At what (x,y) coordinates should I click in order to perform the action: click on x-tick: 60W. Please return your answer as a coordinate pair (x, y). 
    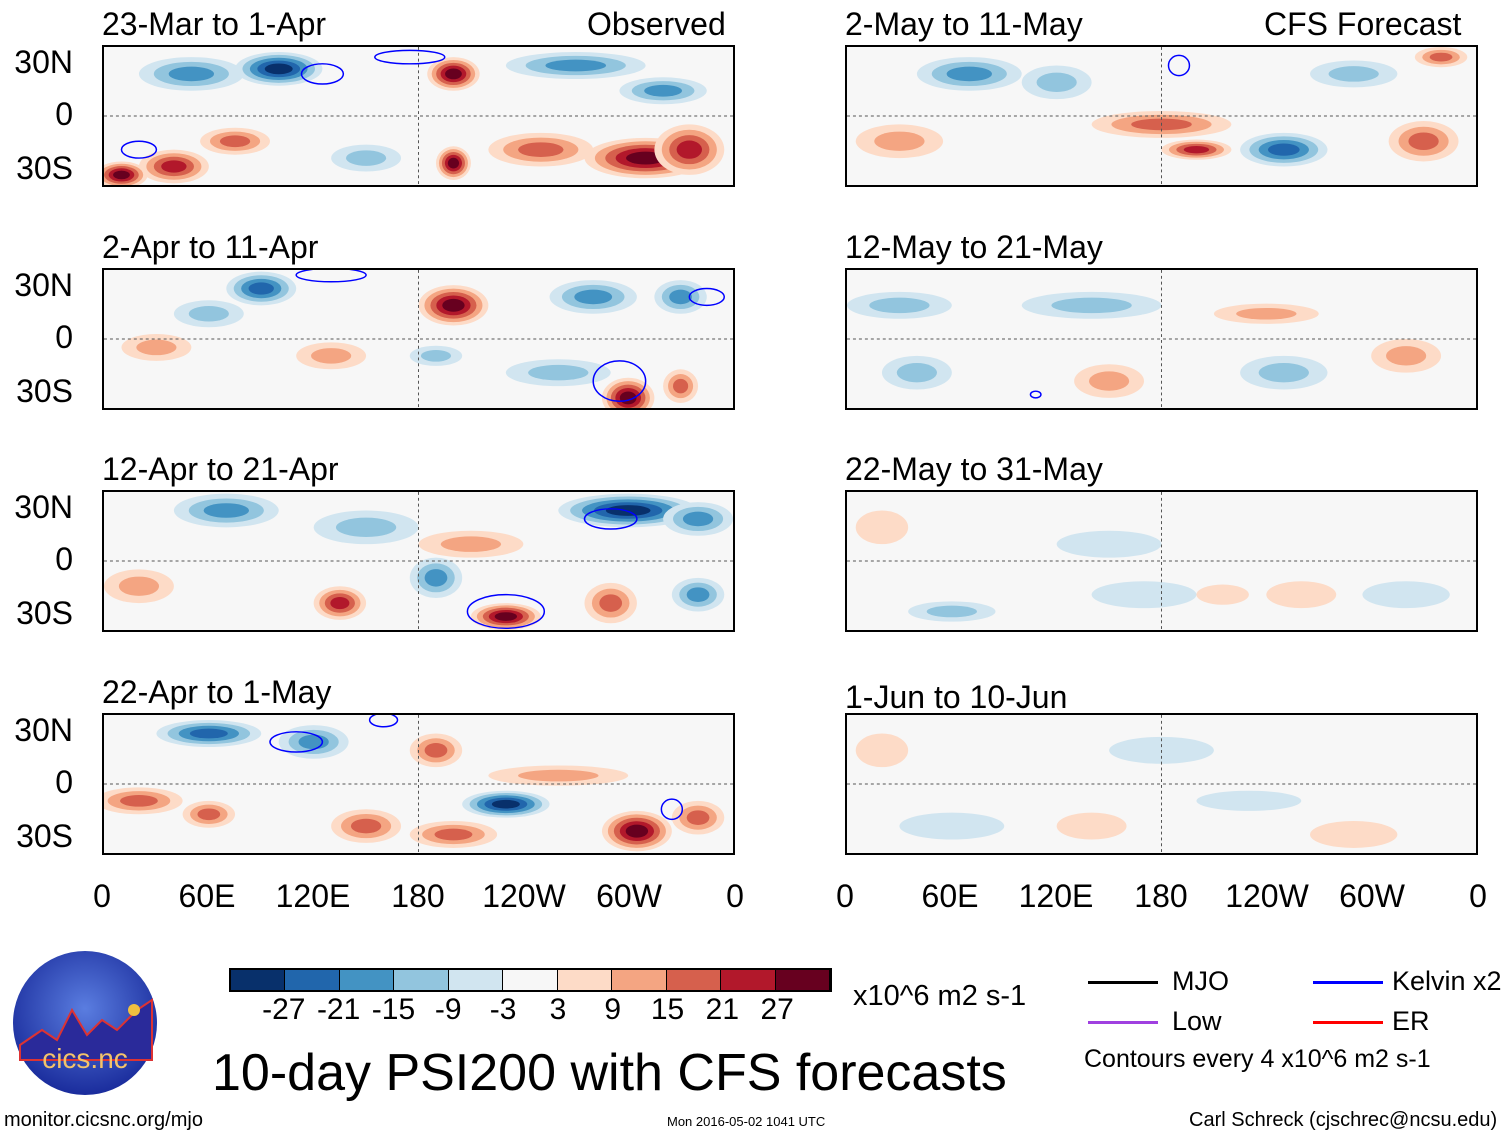
    Looking at the image, I should click on (1372, 896).